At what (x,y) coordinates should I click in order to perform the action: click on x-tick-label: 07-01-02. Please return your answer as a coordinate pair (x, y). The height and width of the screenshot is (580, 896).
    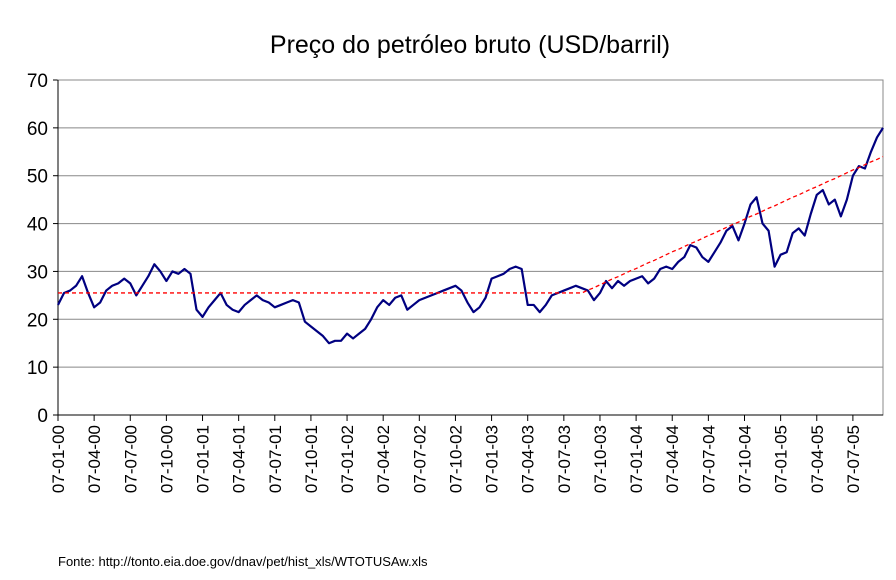
    Looking at the image, I should click on (347, 459).